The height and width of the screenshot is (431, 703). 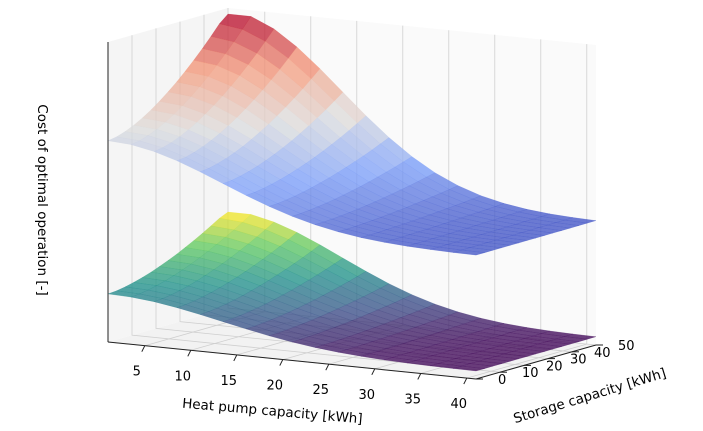 What do you see at coordinates (137, 372) in the screenshot?
I see `x-tick-label: 5` at bounding box center [137, 372].